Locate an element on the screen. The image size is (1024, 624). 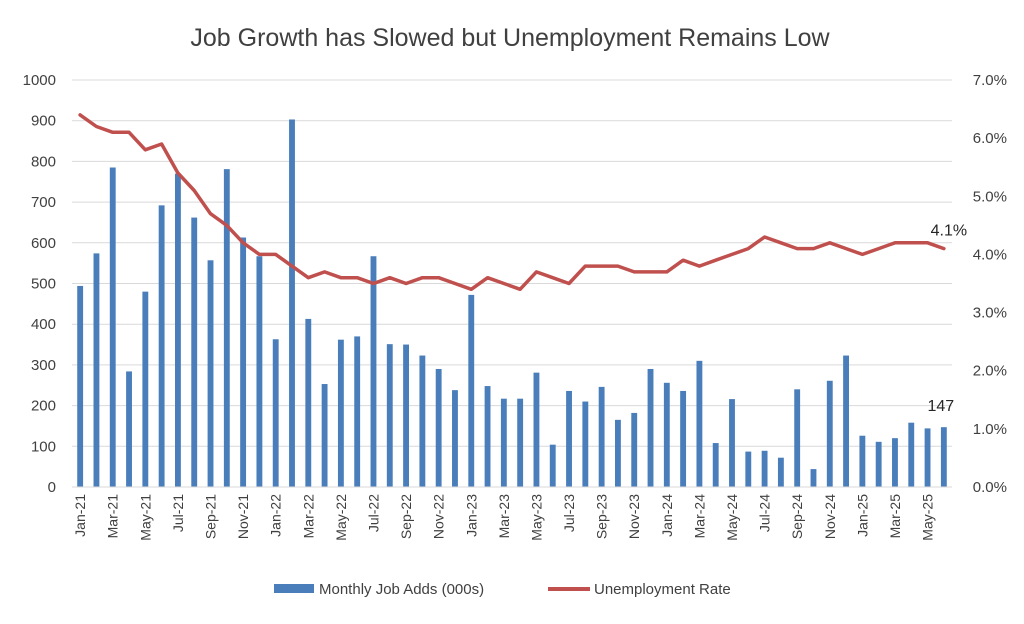
last-rate-label: 4.1% is located at coordinates (949, 231).